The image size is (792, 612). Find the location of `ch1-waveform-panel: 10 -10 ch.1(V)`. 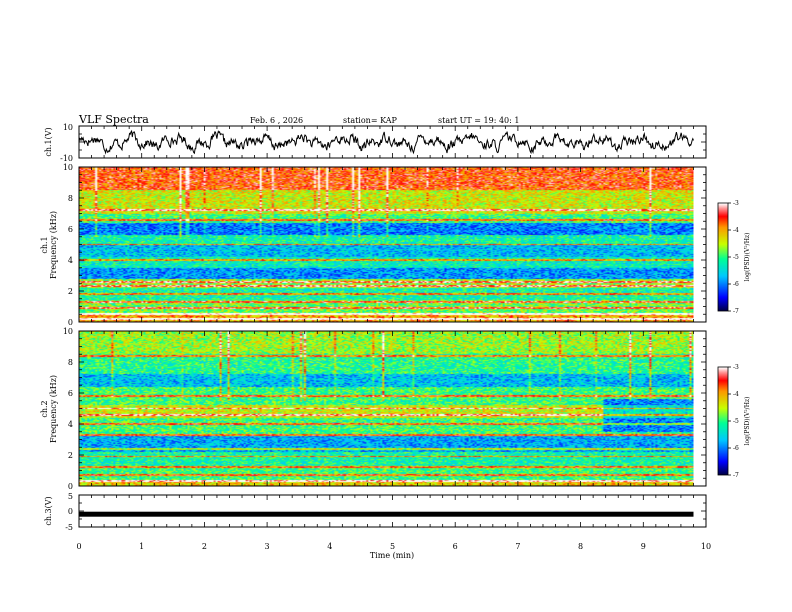

ch1-waveform-panel: 10 -10 ch.1(V) is located at coordinates (375, 143).